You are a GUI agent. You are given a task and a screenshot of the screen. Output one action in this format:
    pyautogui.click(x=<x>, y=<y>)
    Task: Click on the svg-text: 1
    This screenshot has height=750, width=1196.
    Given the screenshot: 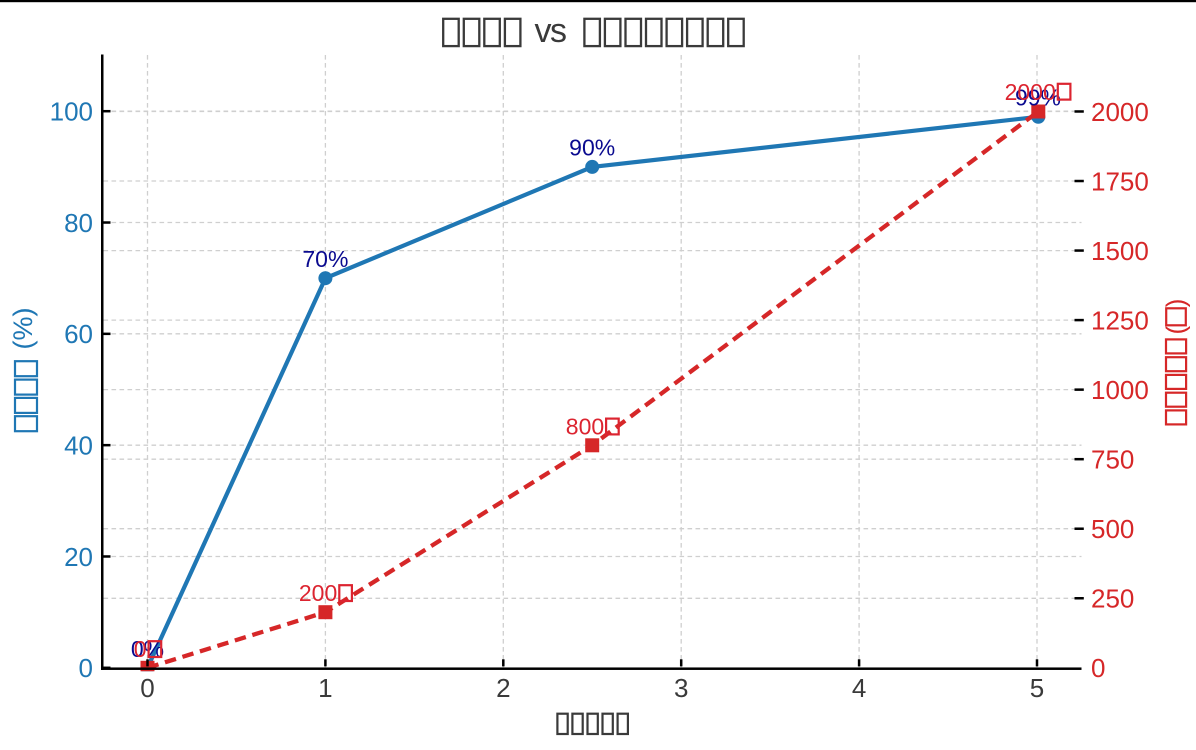 What is the action you would take?
    pyautogui.click(x=325, y=688)
    